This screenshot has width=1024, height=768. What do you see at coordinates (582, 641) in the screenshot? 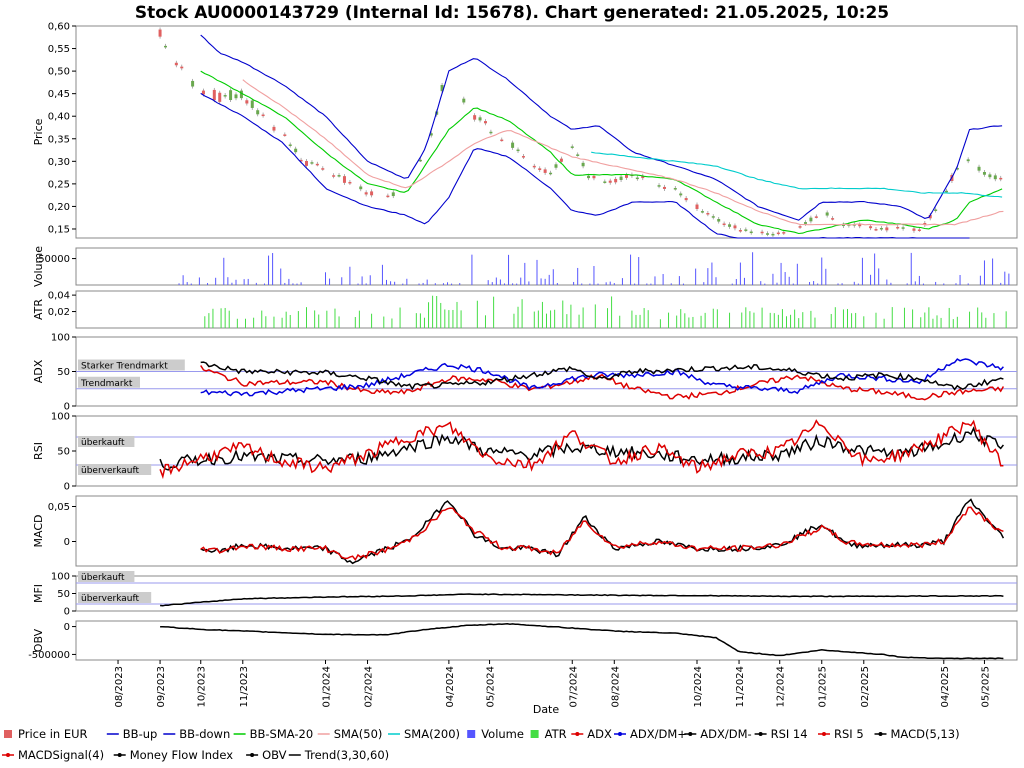
I see `series-obv` at bounding box center [582, 641].